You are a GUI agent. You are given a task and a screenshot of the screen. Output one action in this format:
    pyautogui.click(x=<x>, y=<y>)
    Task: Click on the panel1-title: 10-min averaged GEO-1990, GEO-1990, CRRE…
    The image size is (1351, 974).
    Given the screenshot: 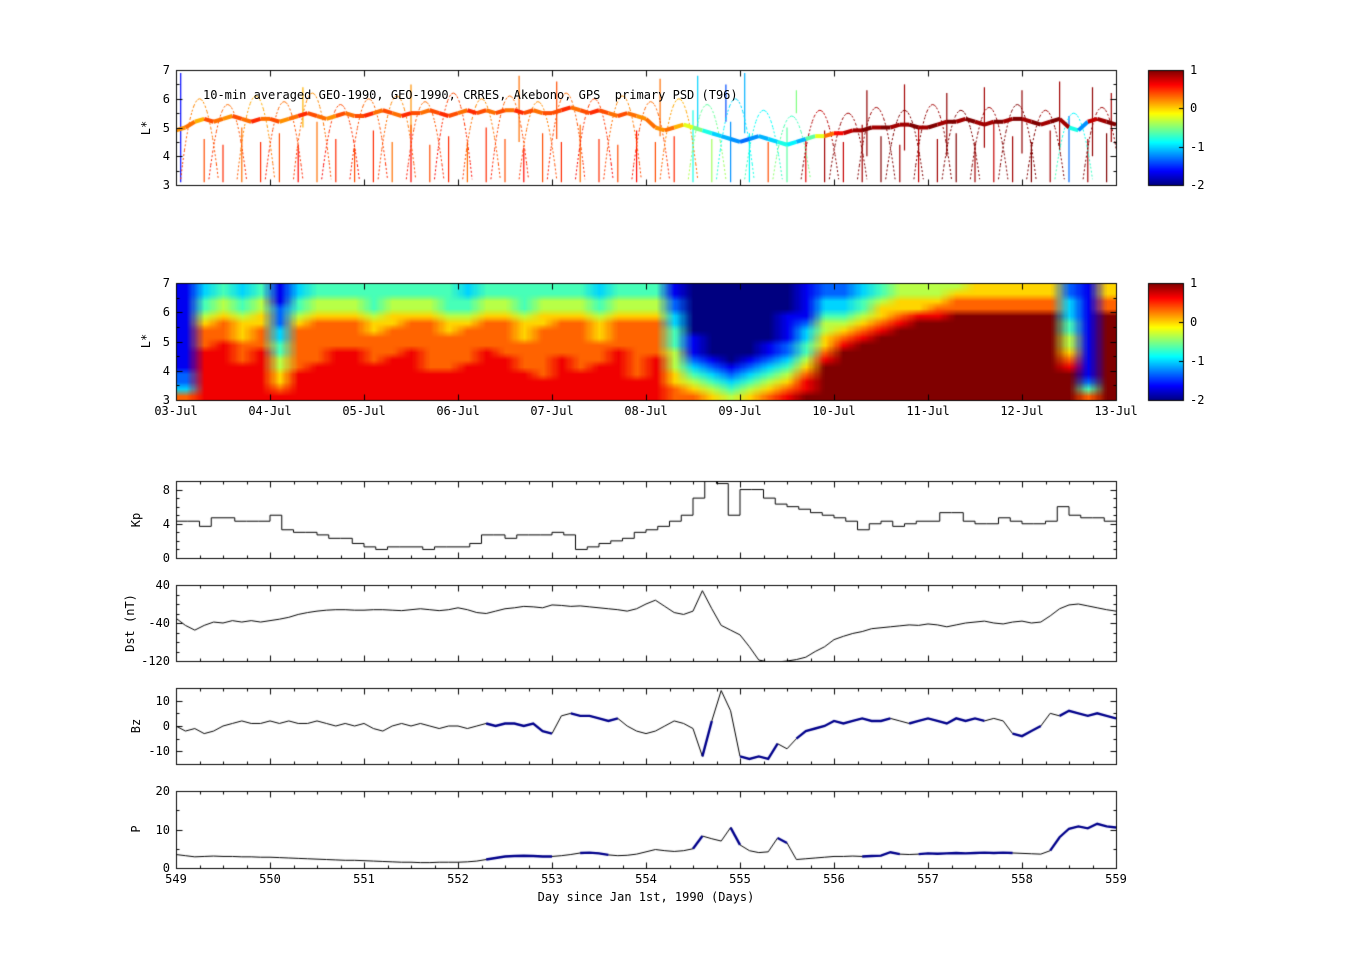 What is the action you would take?
    pyautogui.click(x=470, y=95)
    